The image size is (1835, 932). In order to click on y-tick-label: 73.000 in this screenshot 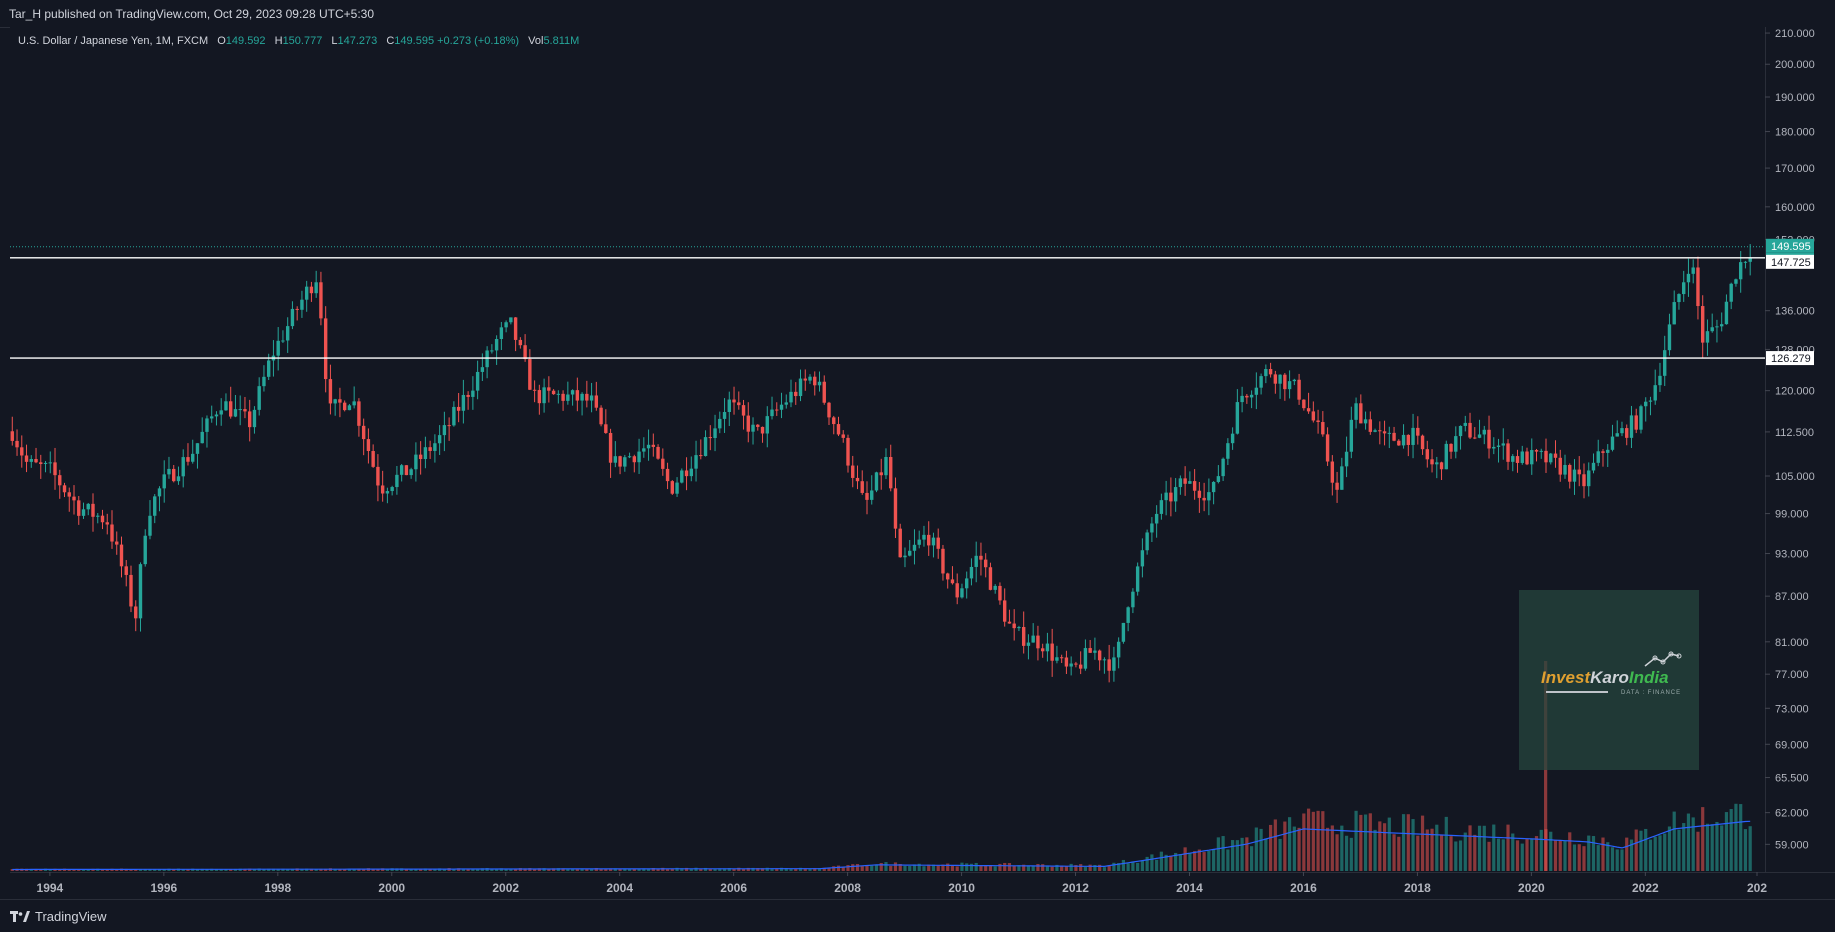, I will do `click(1792, 709)`.